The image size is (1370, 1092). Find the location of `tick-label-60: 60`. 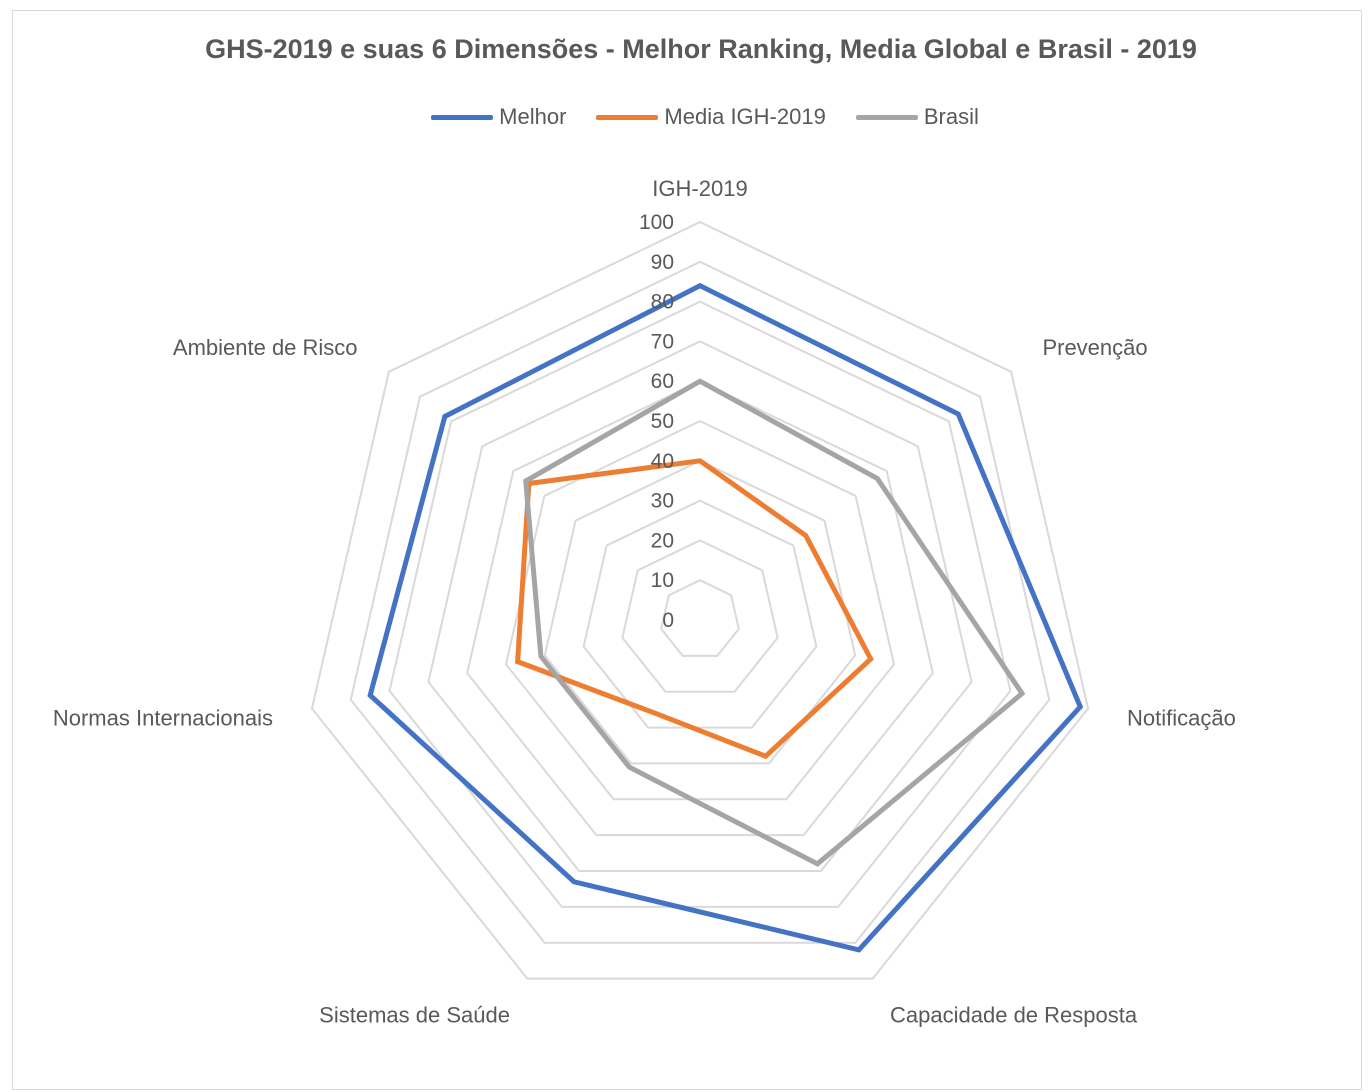

tick-label-60: 60 is located at coordinates (662, 381).